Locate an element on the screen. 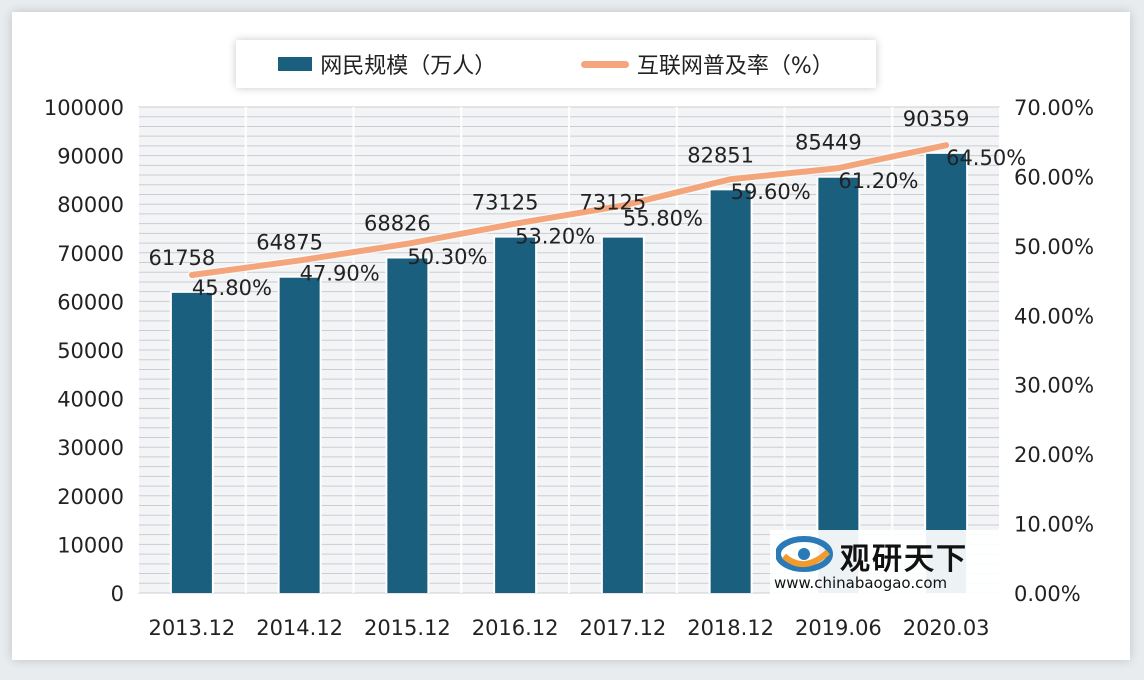 Image resolution: width=1144 pixels, height=680 pixels. penetration-line is located at coordinates (569, 210).